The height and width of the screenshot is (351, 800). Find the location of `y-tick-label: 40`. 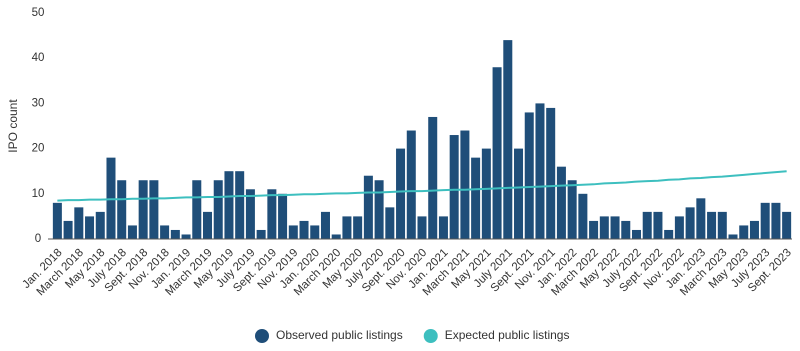

y-tick-label: 40 is located at coordinates (38, 58).